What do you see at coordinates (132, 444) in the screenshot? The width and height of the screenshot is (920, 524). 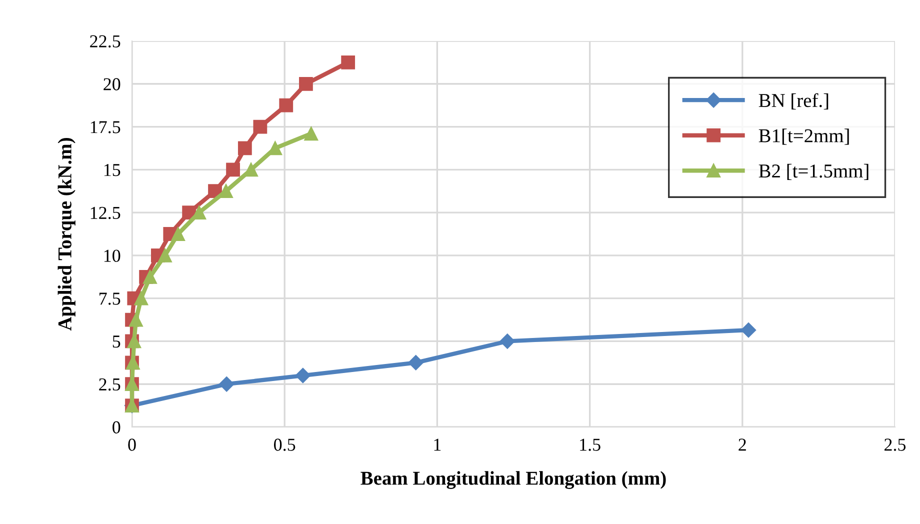 I see `x-tick-label: 0` at bounding box center [132, 444].